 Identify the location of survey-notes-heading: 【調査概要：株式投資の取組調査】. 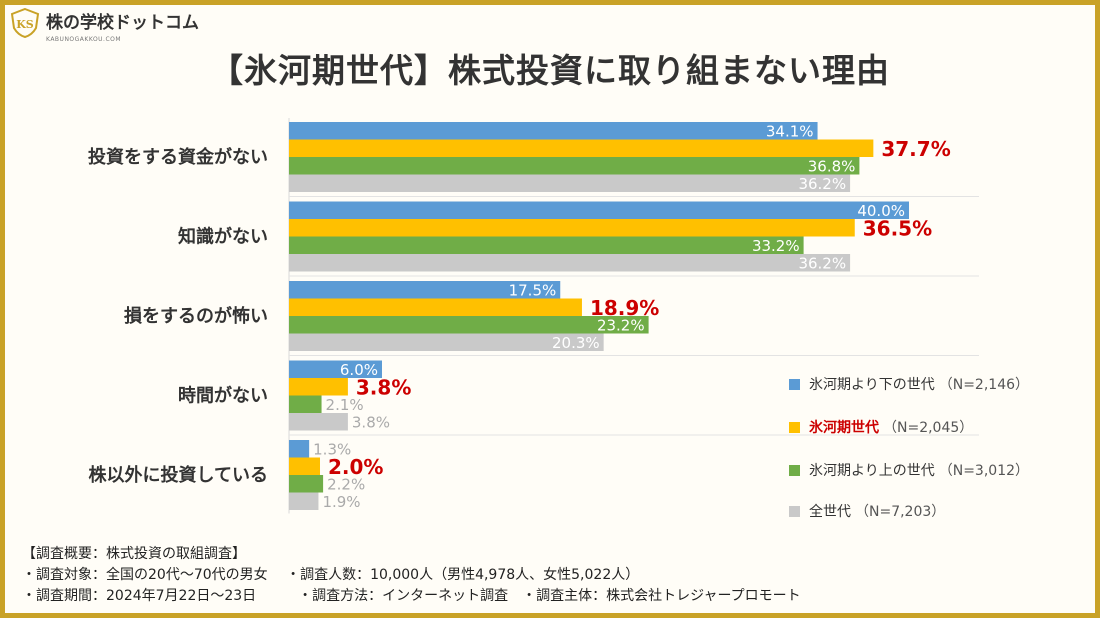
(134, 554).